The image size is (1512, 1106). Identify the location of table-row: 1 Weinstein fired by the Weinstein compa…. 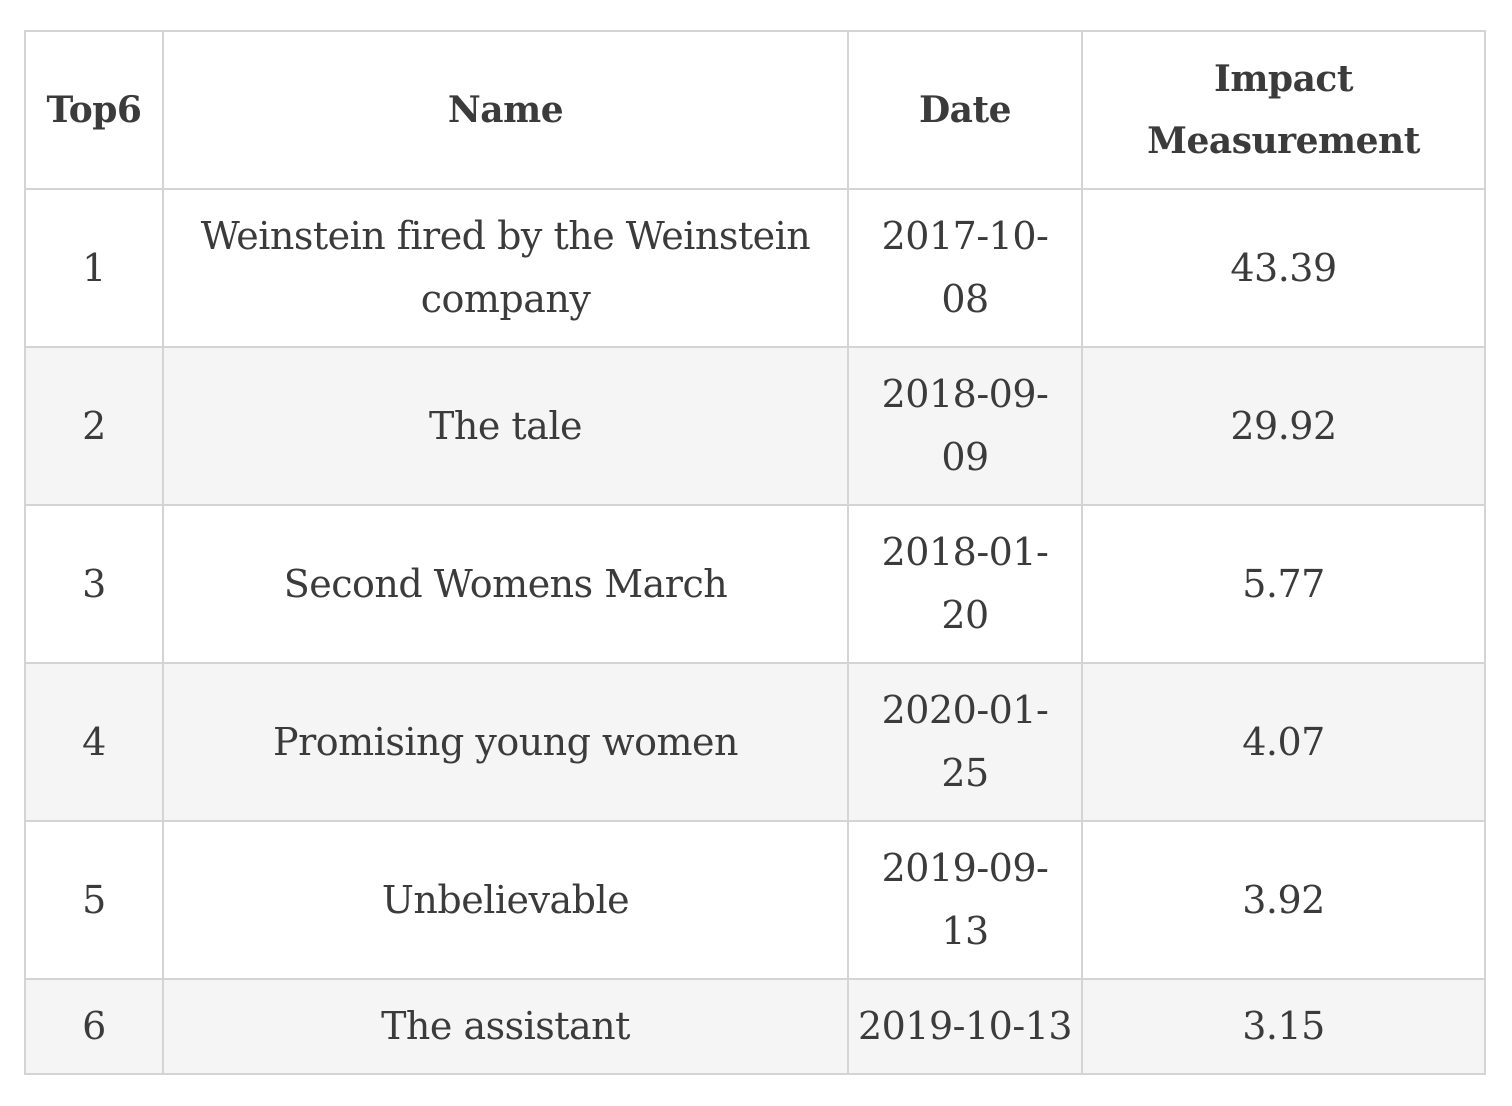
(755, 268).